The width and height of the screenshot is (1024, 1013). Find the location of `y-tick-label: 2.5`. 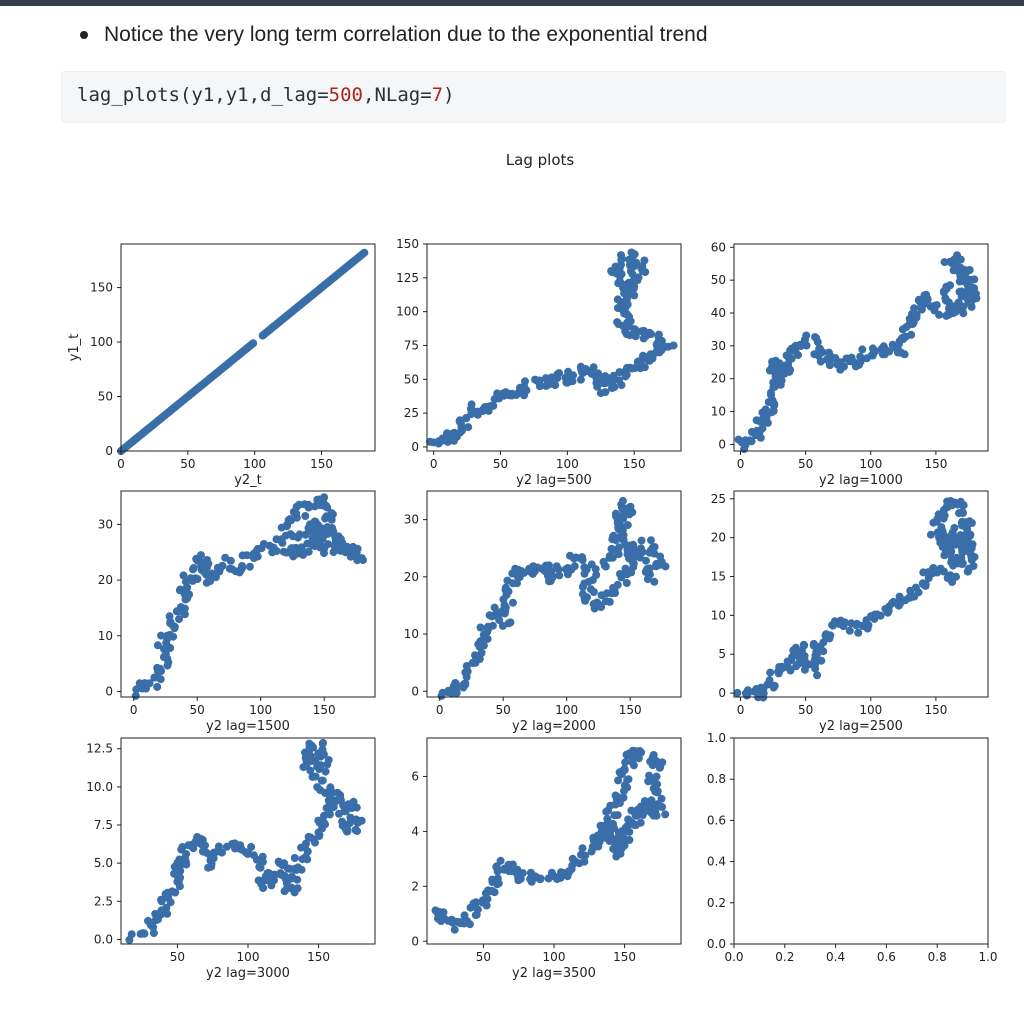

y-tick-label: 2.5 is located at coordinates (103, 901).